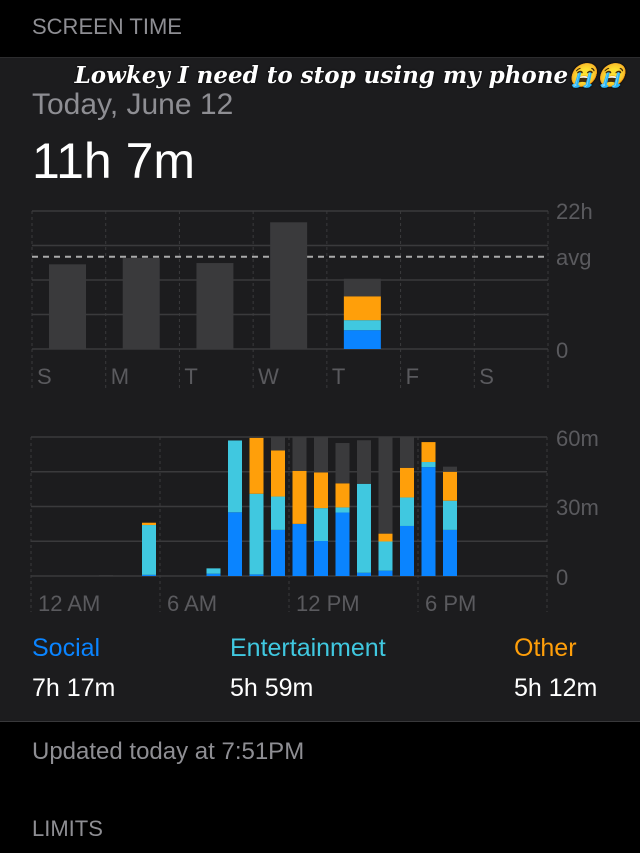 The width and height of the screenshot is (640, 853). What do you see at coordinates (412, 376) in the screenshot?
I see `day-label: F` at bounding box center [412, 376].